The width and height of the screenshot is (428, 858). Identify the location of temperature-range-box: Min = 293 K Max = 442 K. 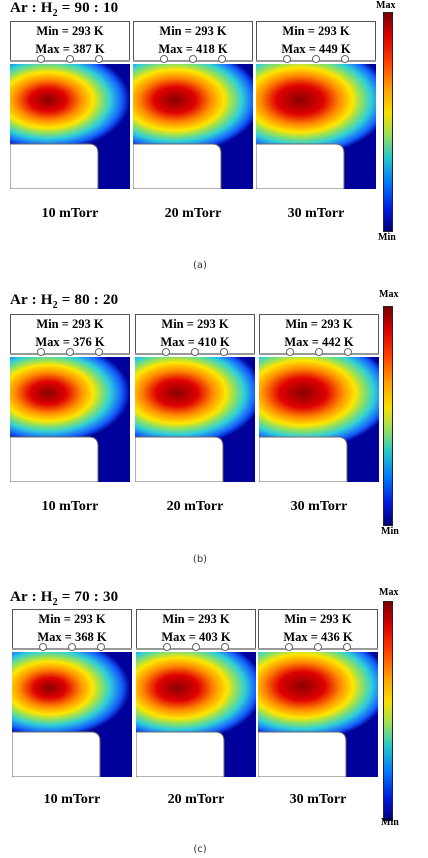
(319, 334).